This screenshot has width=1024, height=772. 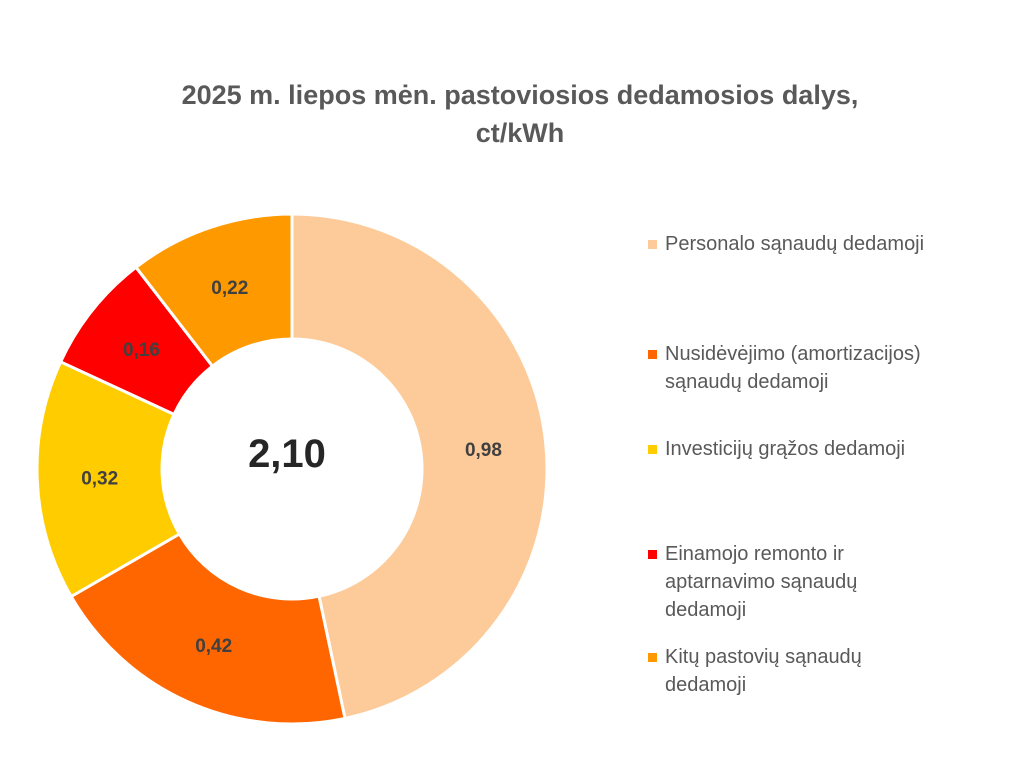 What do you see at coordinates (795, 244) in the screenshot?
I see `legend-label: Personalo sąnaudų dedamoji` at bounding box center [795, 244].